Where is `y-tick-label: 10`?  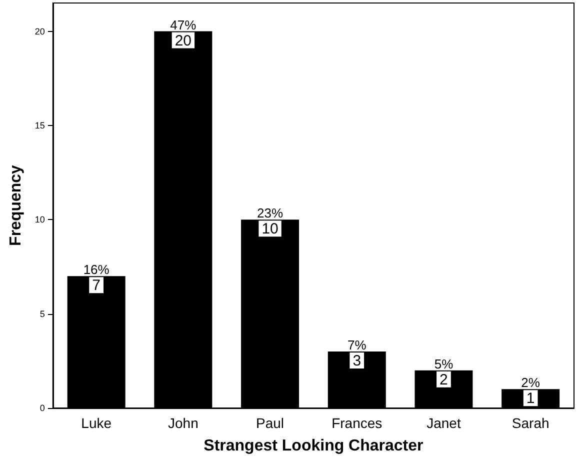
y-tick-label: 10 is located at coordinates (39, 219).